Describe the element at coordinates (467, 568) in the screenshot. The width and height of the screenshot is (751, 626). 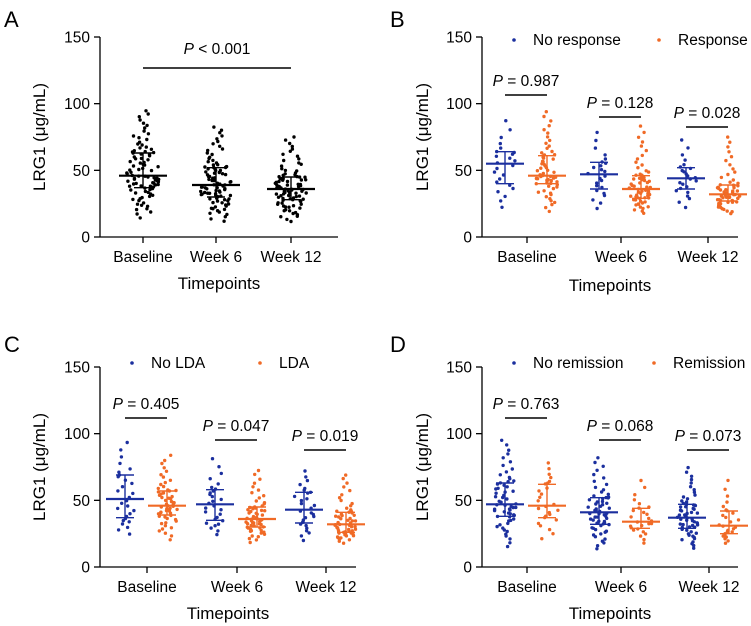
I see `y-tick-label: 0` at that location.